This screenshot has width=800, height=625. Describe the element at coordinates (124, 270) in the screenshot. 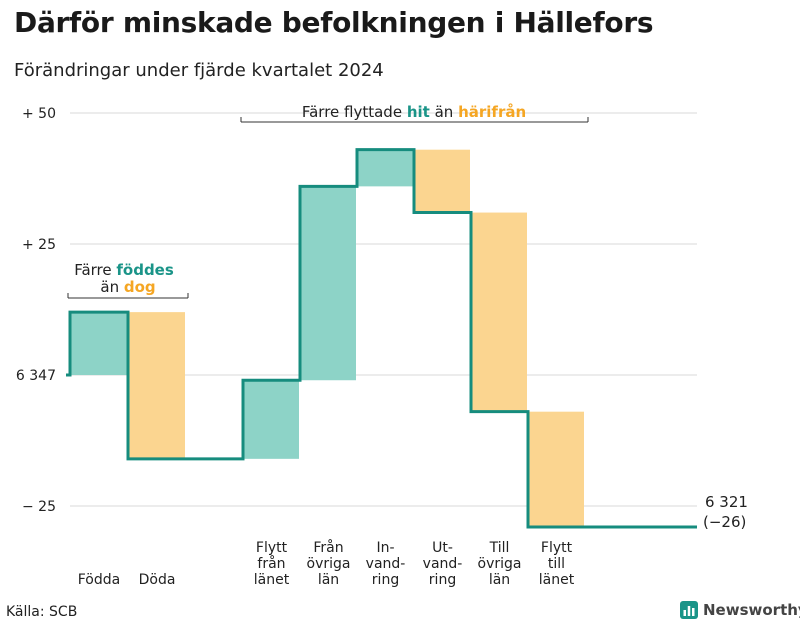

I see `births-annotation-line1: Färre föddes` at that location.